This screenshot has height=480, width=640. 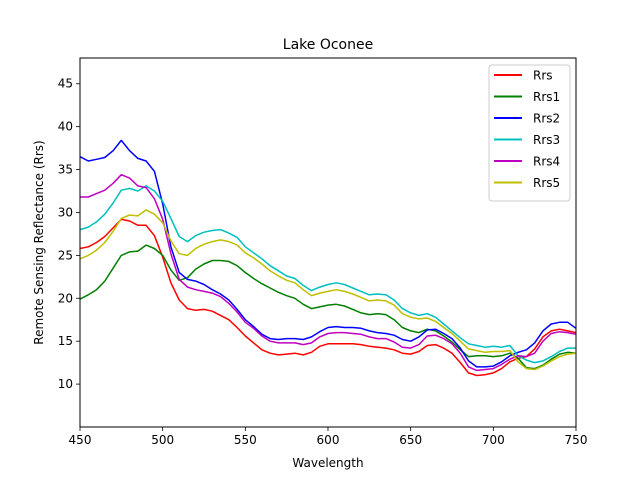 I want to click on y-tick-label: 45, so click(x=65, y=84).